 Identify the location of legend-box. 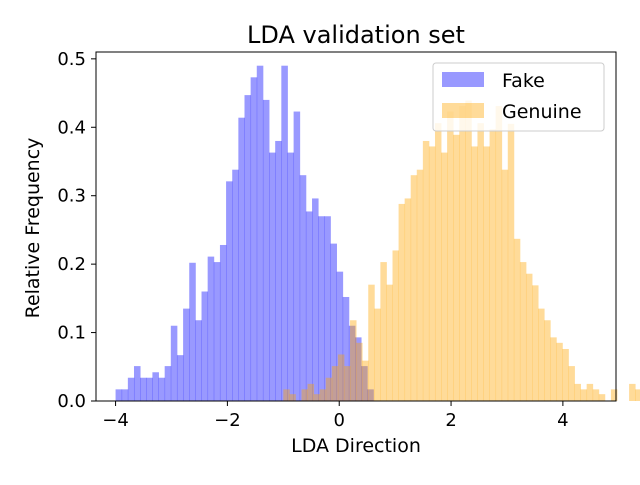
(518, 97).